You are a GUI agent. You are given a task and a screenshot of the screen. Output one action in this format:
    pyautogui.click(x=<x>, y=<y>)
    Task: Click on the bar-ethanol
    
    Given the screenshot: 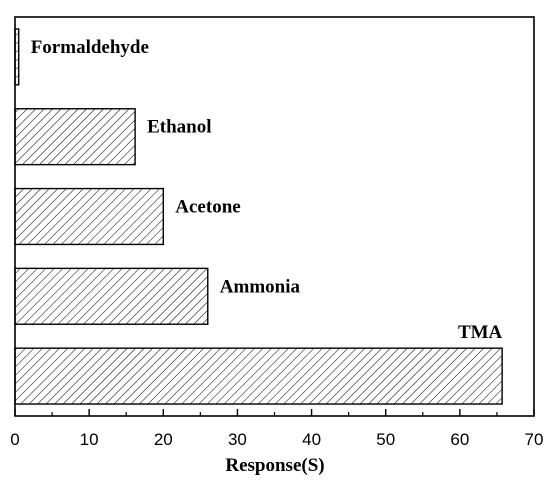 What is the action you would take?
    pyautogui.click(x=75, y=137)
    